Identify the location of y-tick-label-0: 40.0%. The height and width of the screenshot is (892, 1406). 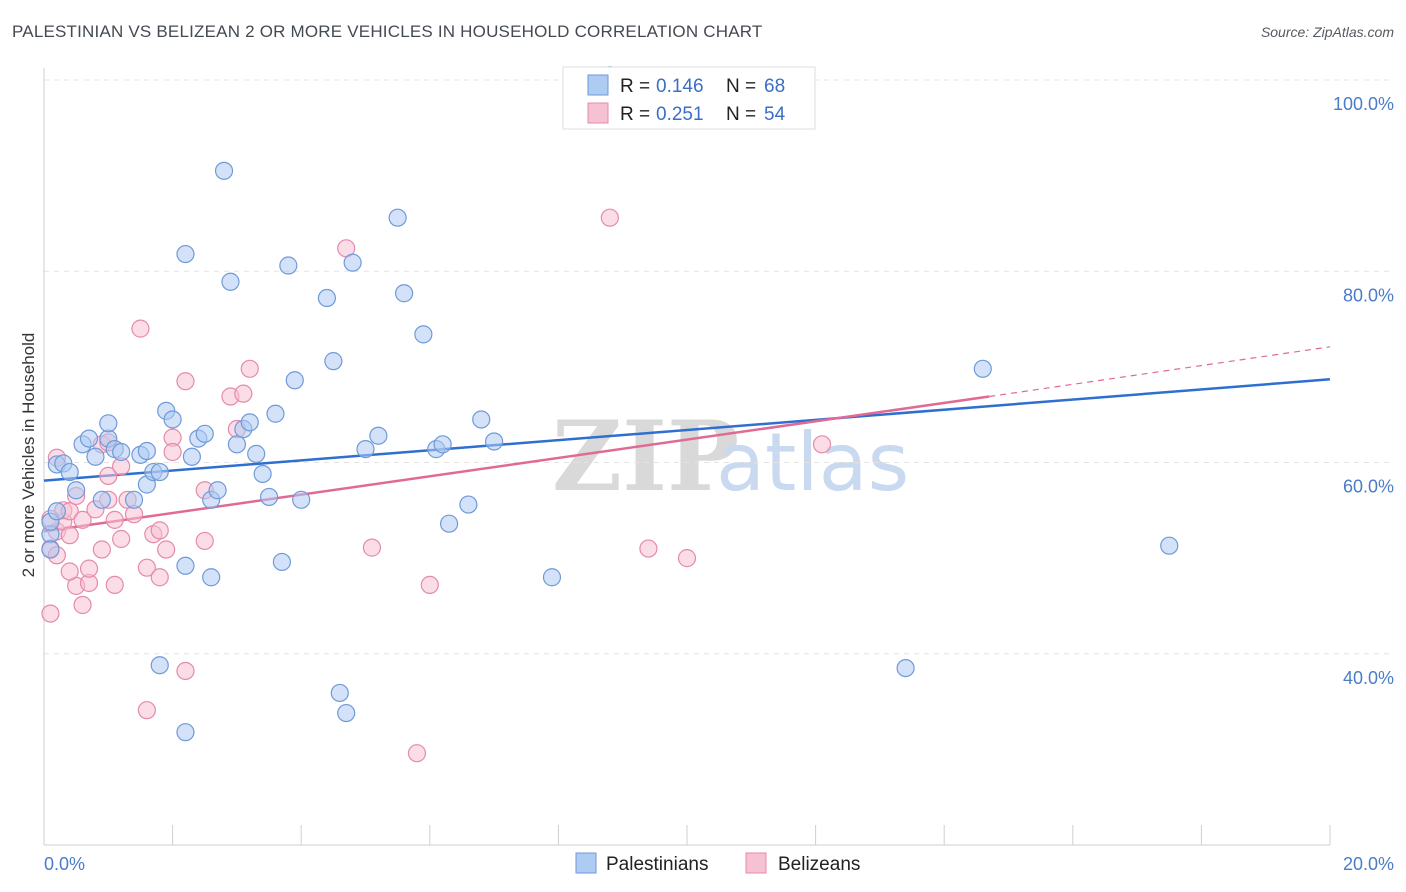
(1368, 678).